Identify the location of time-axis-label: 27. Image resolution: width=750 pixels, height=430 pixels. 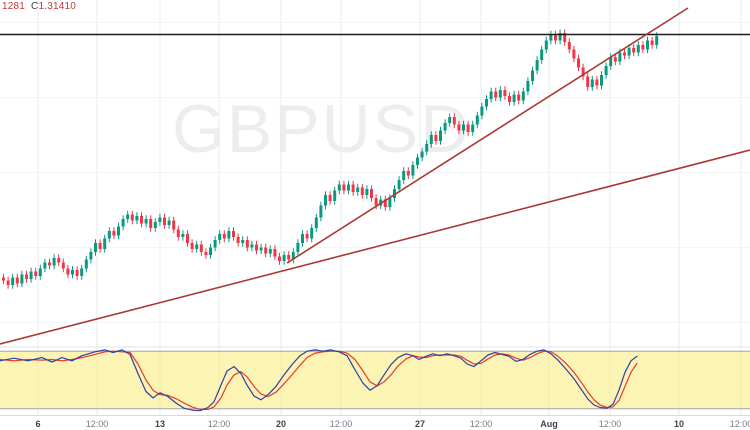
(420, 424).